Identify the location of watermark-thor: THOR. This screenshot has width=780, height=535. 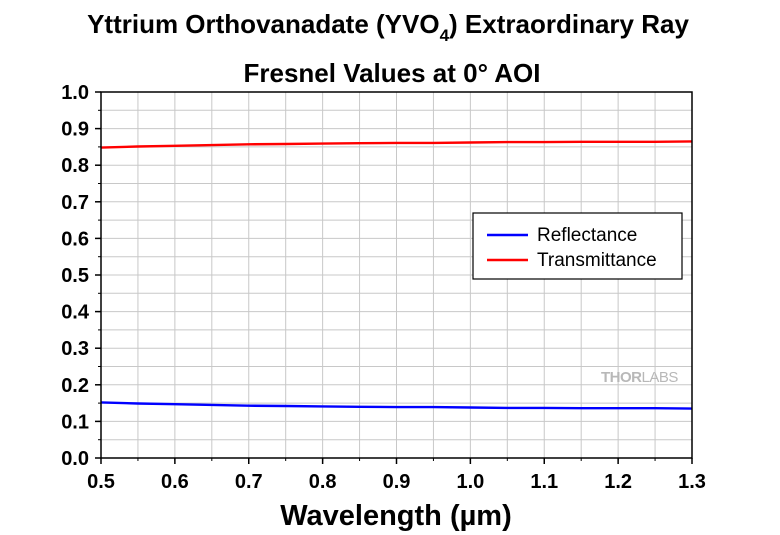
(621, 377).